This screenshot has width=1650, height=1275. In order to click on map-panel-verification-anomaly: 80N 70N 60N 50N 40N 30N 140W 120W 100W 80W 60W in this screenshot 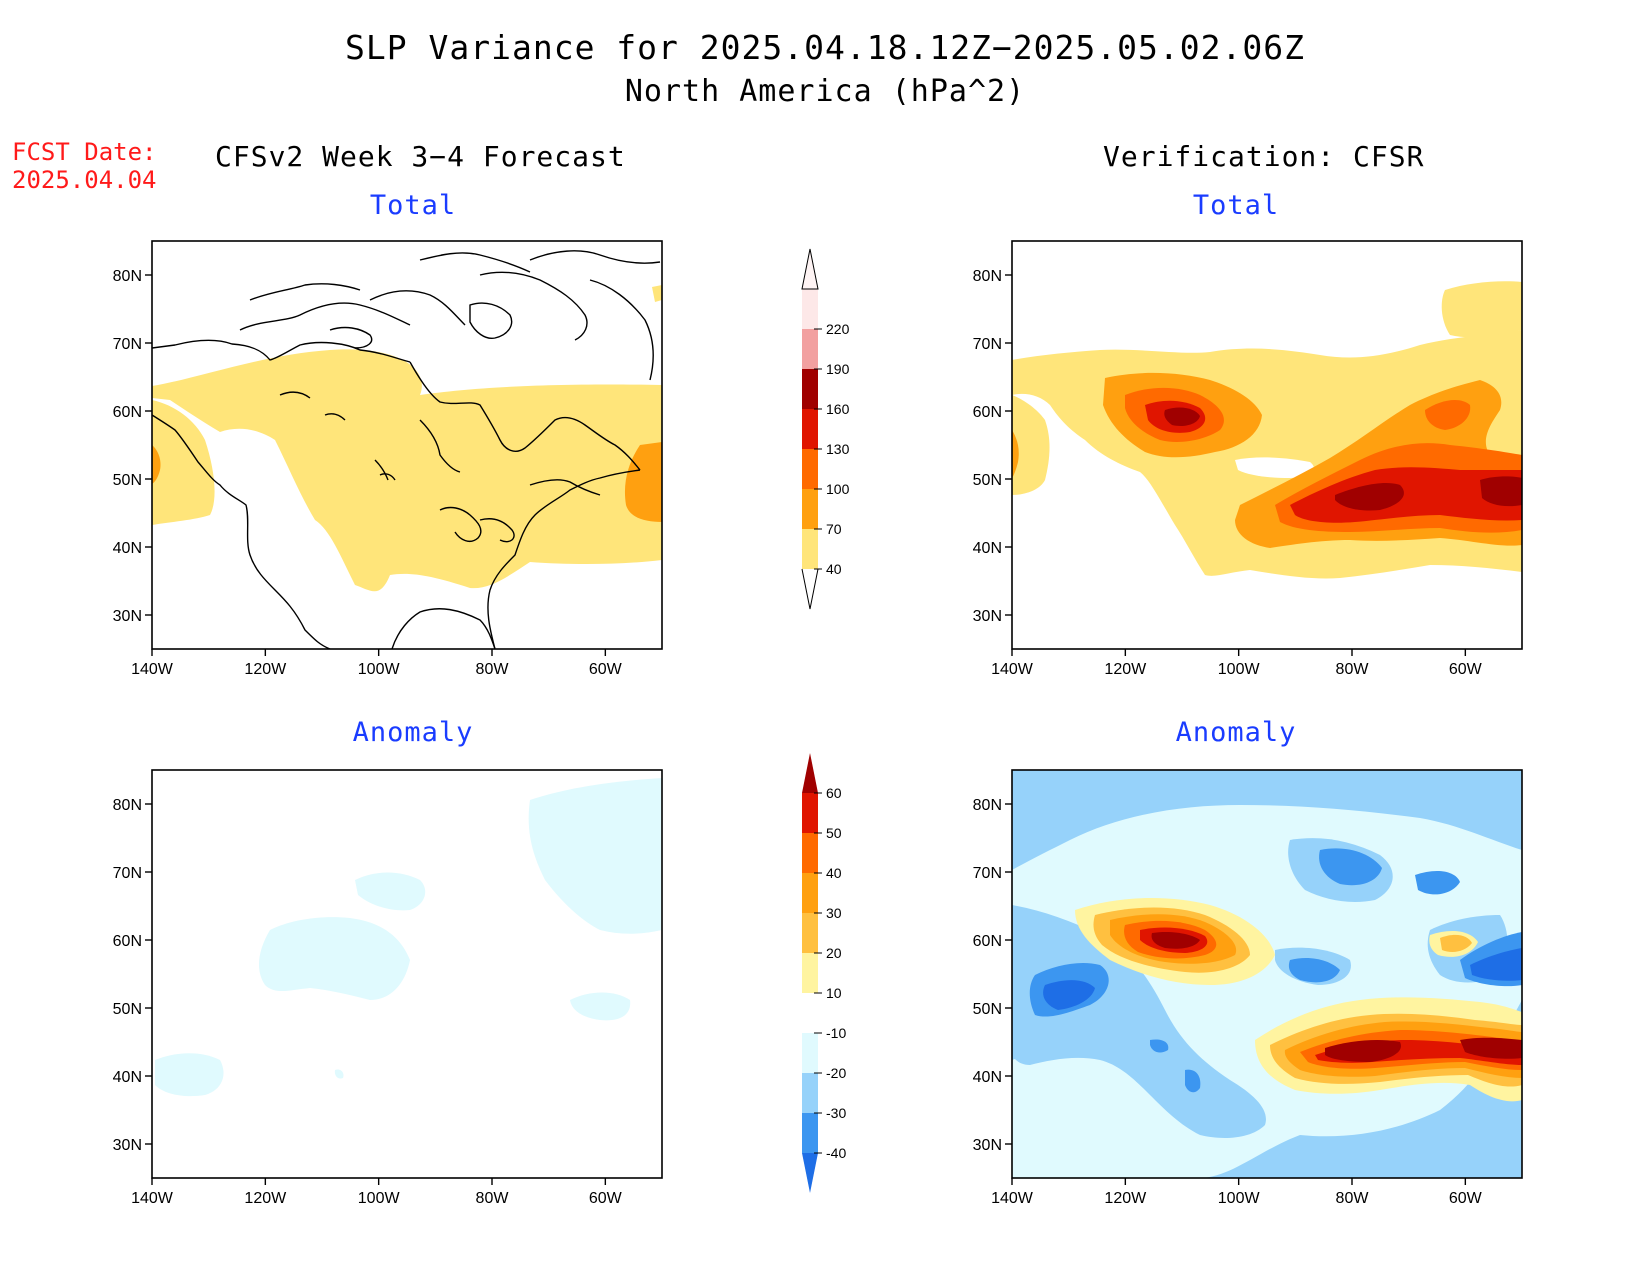, I will do `click(1248, 988)`.